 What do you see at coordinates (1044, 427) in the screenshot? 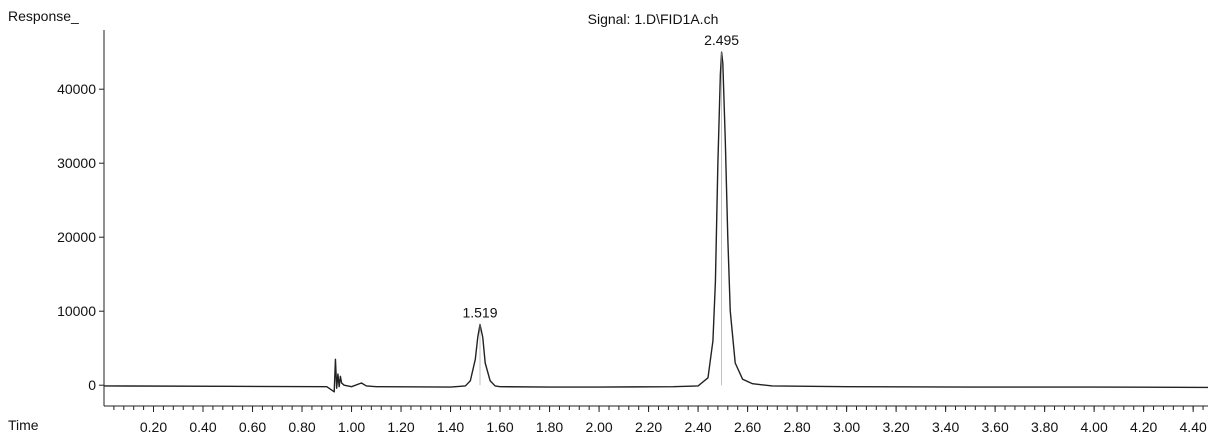
I see `x-tick-label: 3.80` at bounding box center [1044, 427].